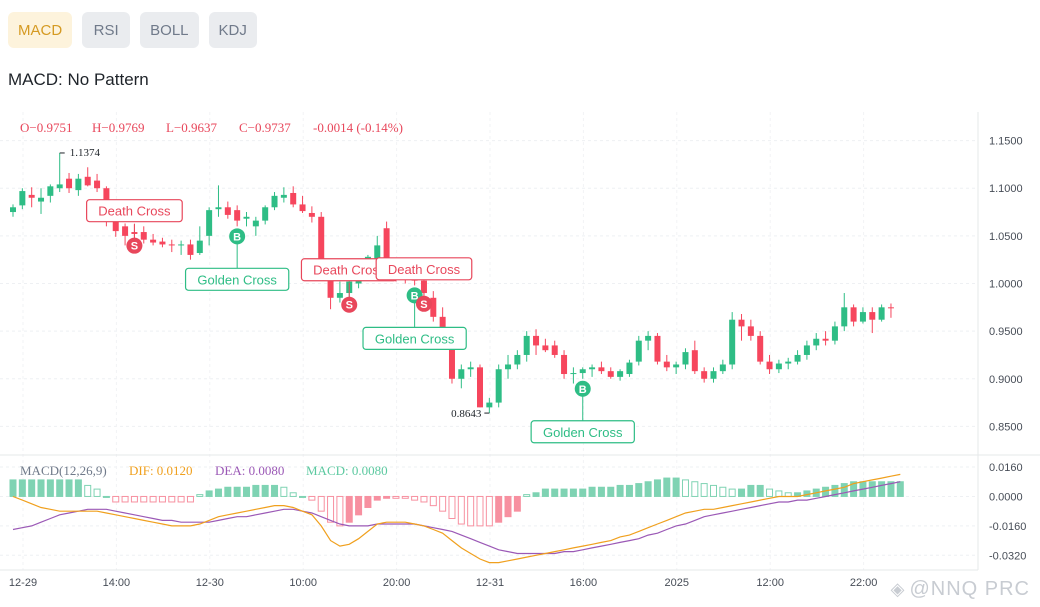 This screenshot has width=1040, height=607. What do you see at coordinates (161, 470) in the screenshot?
I see `macd-legend-dif: DIF: 0.0120` at bounding box center [161, 470].